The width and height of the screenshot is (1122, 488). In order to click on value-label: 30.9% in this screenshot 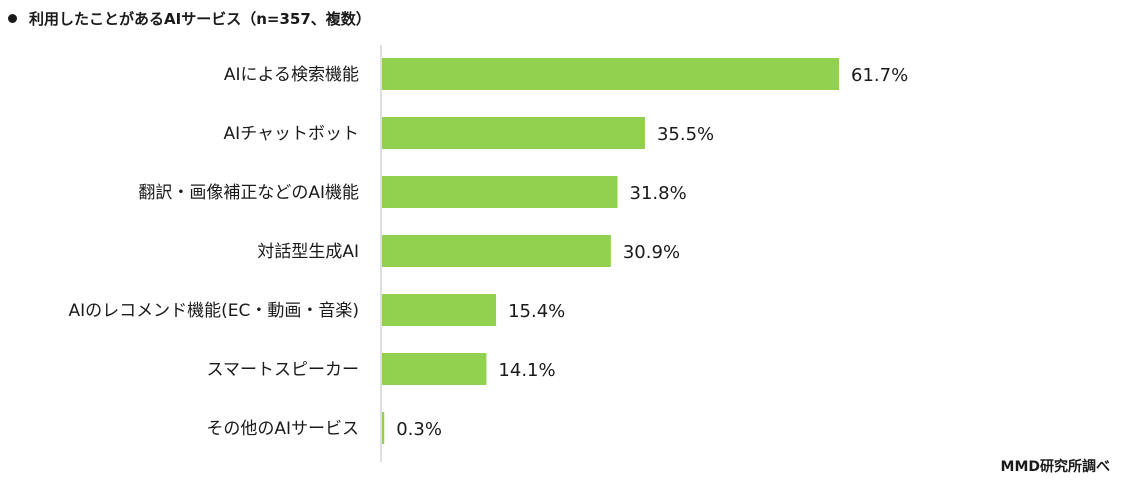, I will do `click(651, 252)`.